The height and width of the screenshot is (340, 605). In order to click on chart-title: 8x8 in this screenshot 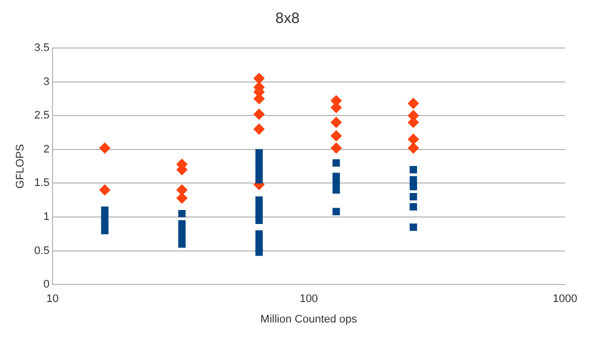, I will do `click(287, 19)`.